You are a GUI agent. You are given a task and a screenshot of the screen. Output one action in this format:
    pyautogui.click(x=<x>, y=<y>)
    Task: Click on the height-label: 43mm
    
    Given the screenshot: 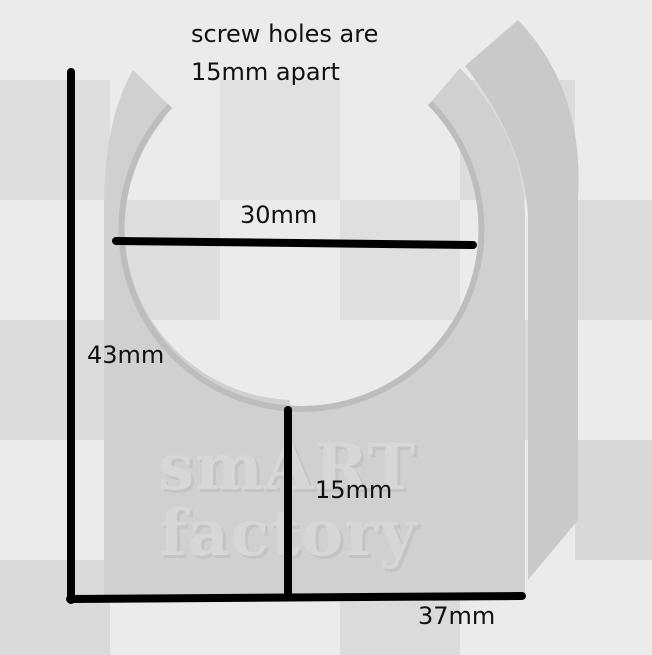 What is the action you would take?
    pyautogui.click(x=126, y=355)
    